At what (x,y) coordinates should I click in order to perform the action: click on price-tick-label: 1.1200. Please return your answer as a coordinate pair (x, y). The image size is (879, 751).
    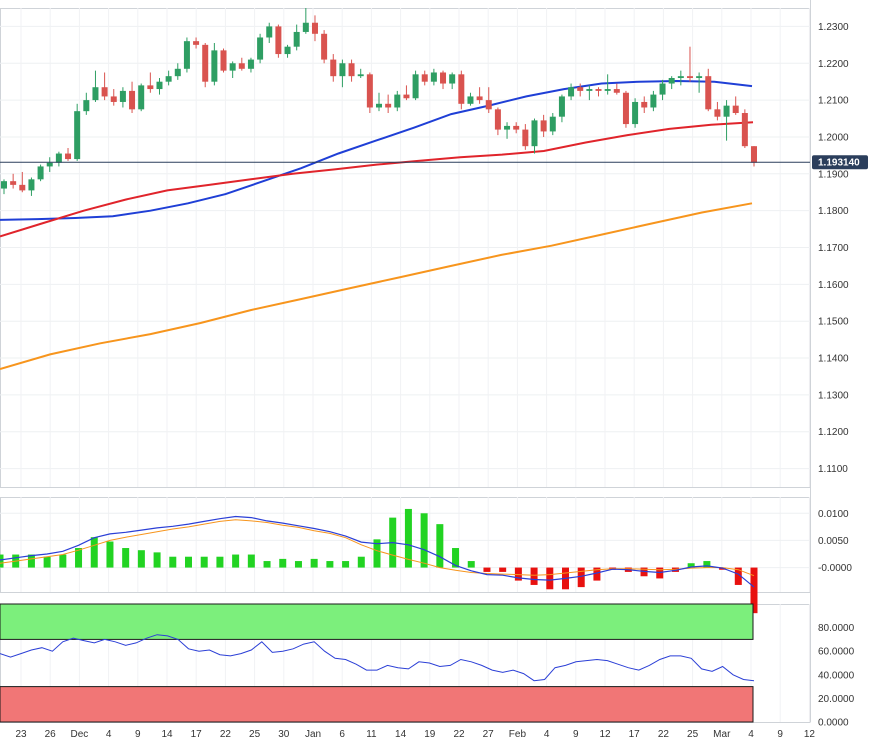
    Looking at the image, I should click on (833, 432).